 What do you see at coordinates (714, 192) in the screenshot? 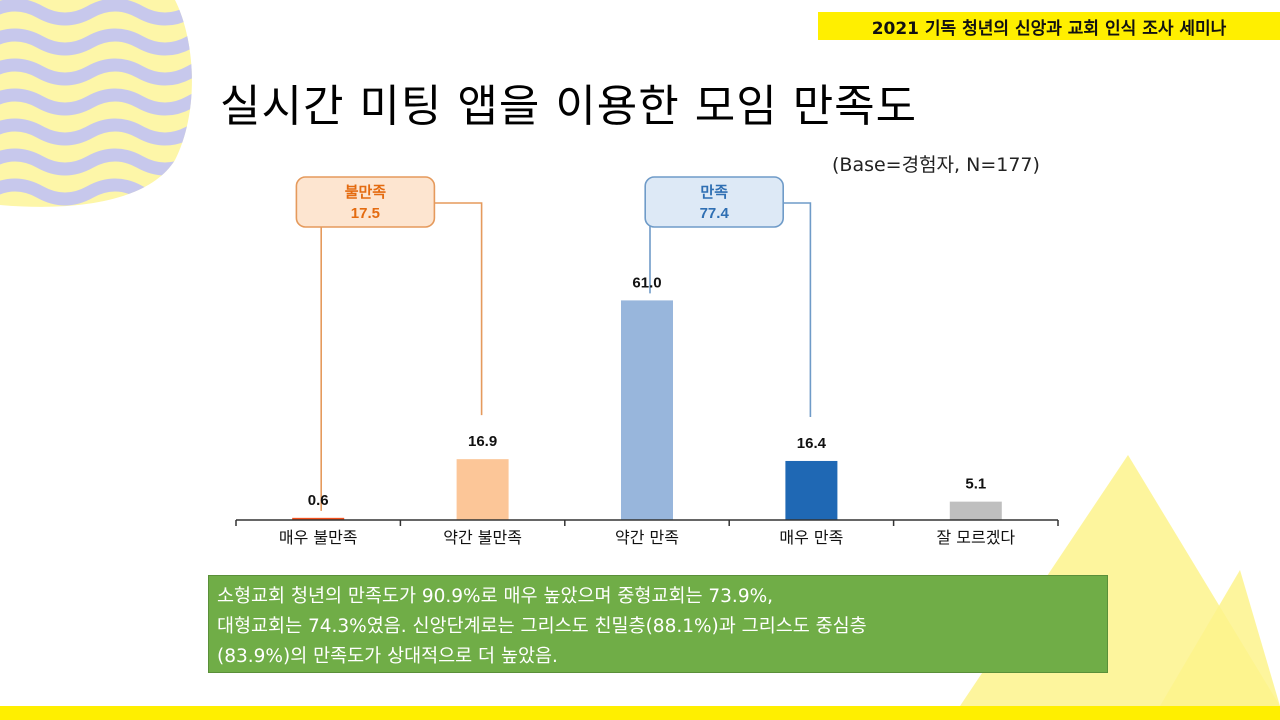
I see `group-label: 만족` at bounding box center [714, 192].